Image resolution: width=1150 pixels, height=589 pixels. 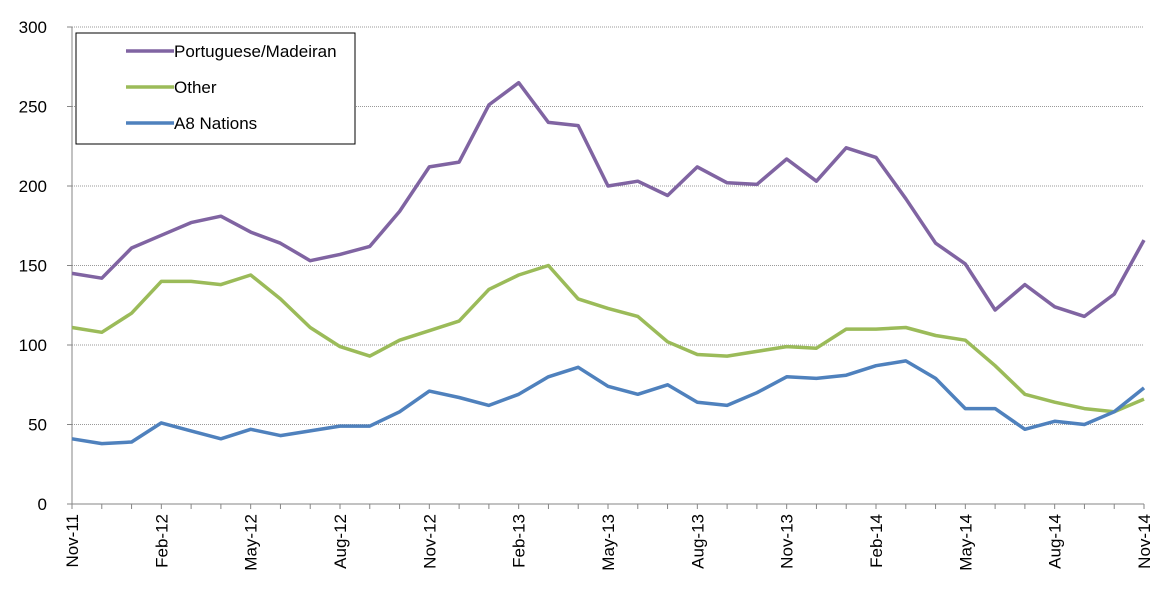 I want to click on y-tick-label: 200, so click(x=33, y=186).